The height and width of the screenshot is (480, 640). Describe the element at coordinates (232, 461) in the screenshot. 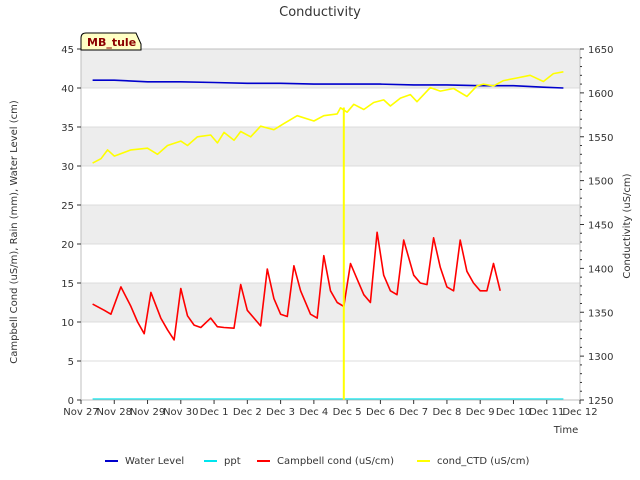

I see `legend-label-ppt: ppt` at that location.